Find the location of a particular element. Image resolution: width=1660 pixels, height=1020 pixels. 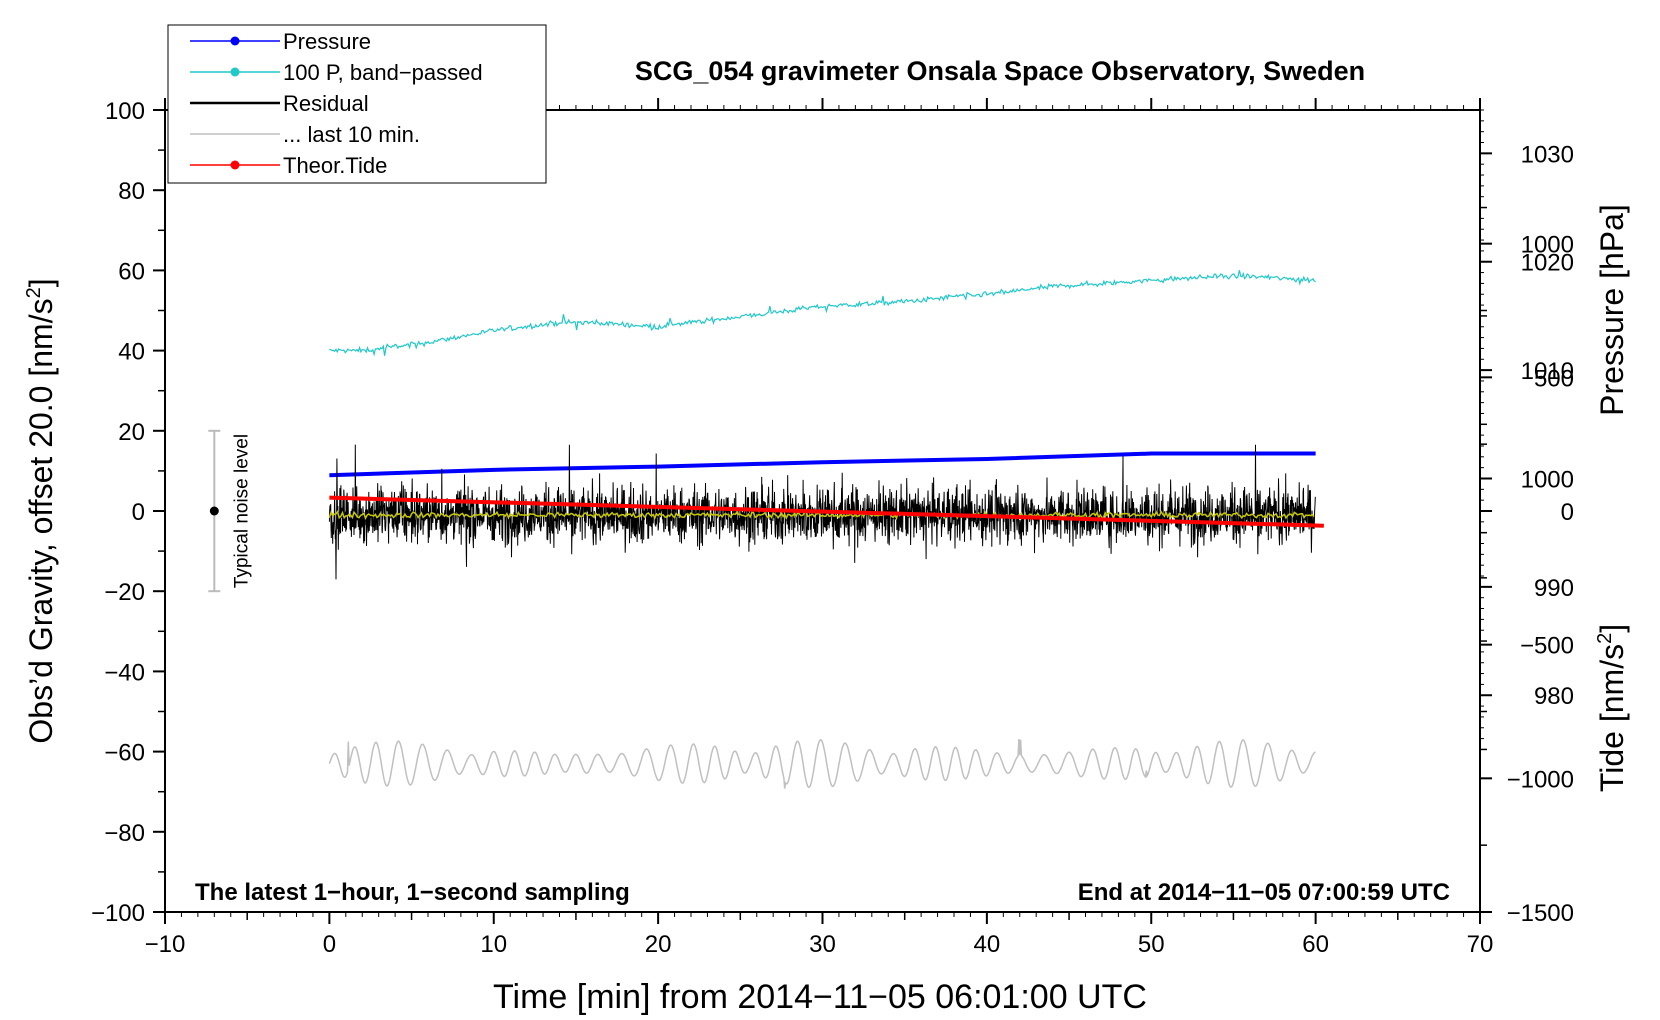

noise-dot is located at coordinates (214, 511).